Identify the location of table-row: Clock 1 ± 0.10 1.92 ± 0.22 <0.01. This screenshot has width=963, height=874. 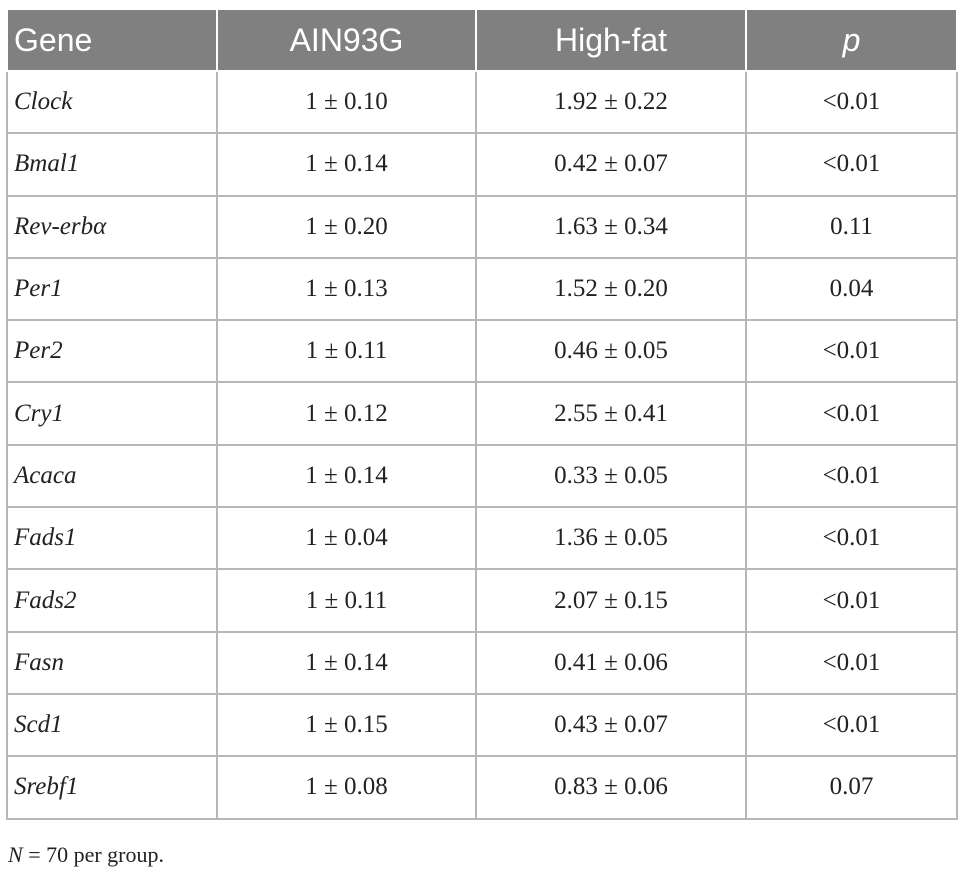
(482, 102).